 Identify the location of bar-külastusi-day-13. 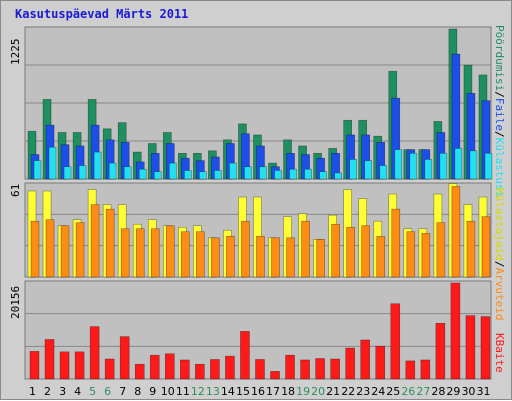
(218, 175).